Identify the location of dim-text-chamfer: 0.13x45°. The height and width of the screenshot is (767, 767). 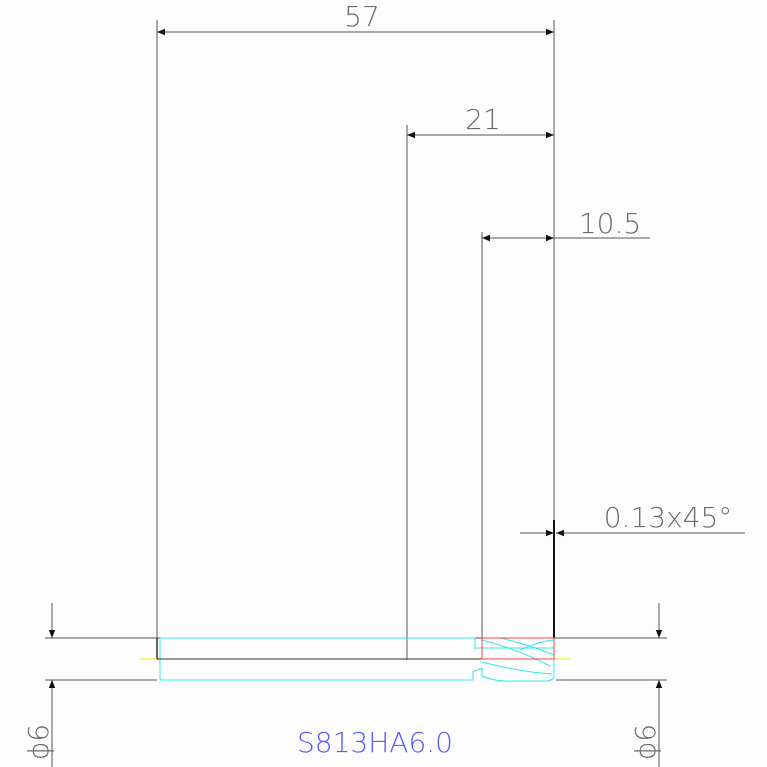
(668, 517).